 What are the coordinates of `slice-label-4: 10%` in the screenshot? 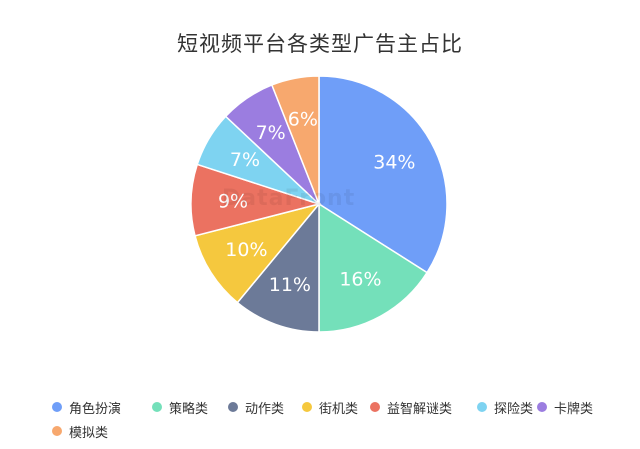 It's located at (246, 250).